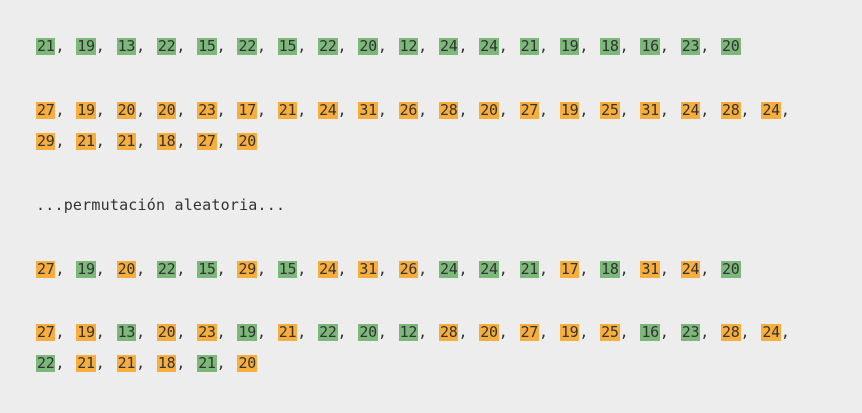 This screenshot has height=413, width=862. I want to click on sequence-item: 12,, so click(418, 46).